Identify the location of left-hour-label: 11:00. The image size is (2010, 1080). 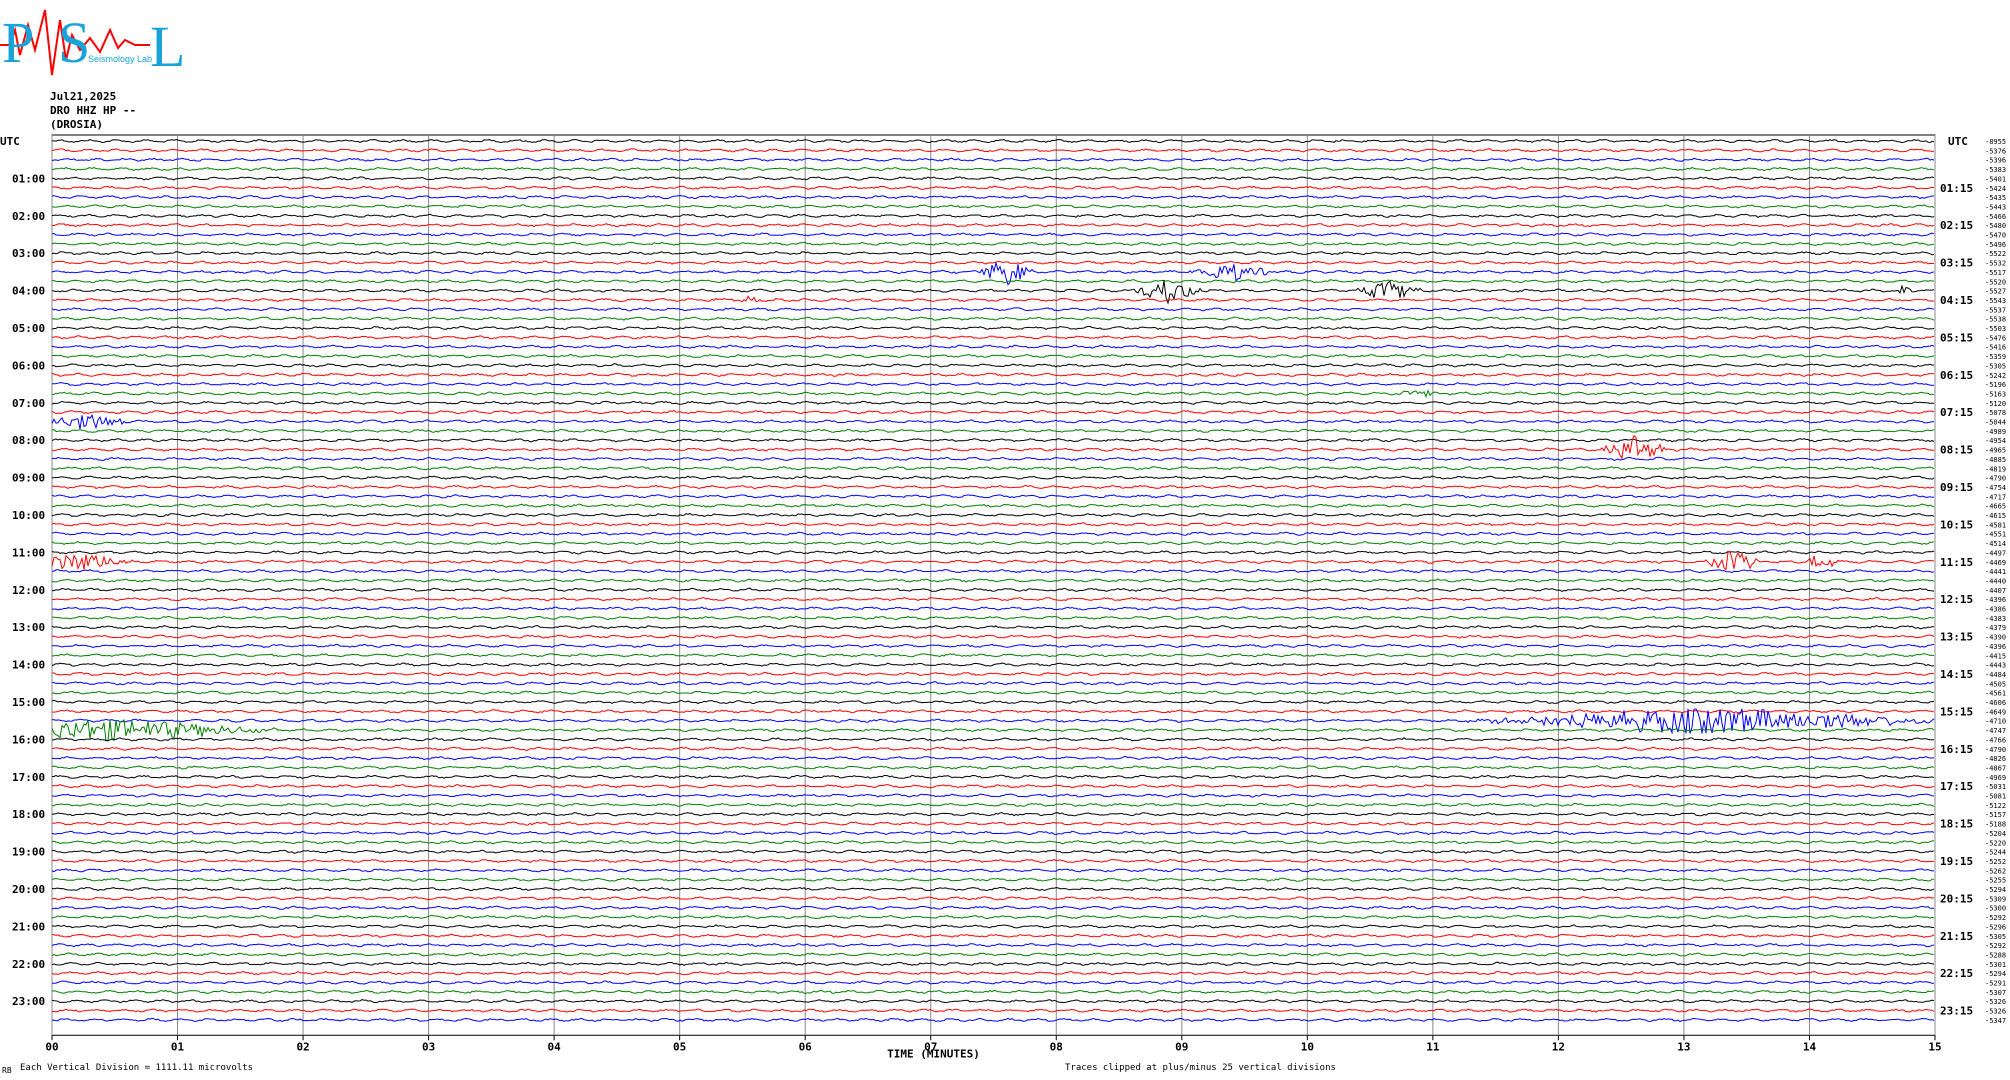
(28, 552).